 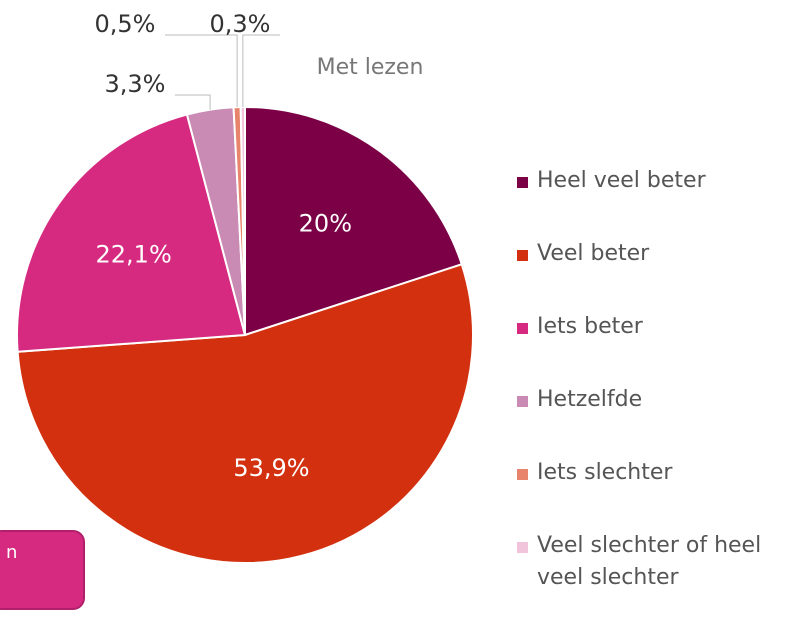 What do you see at coordinates (590, 399) in the screenshot?
I see `legend-label: Hetzelfde` at bounding box center [590, 399].